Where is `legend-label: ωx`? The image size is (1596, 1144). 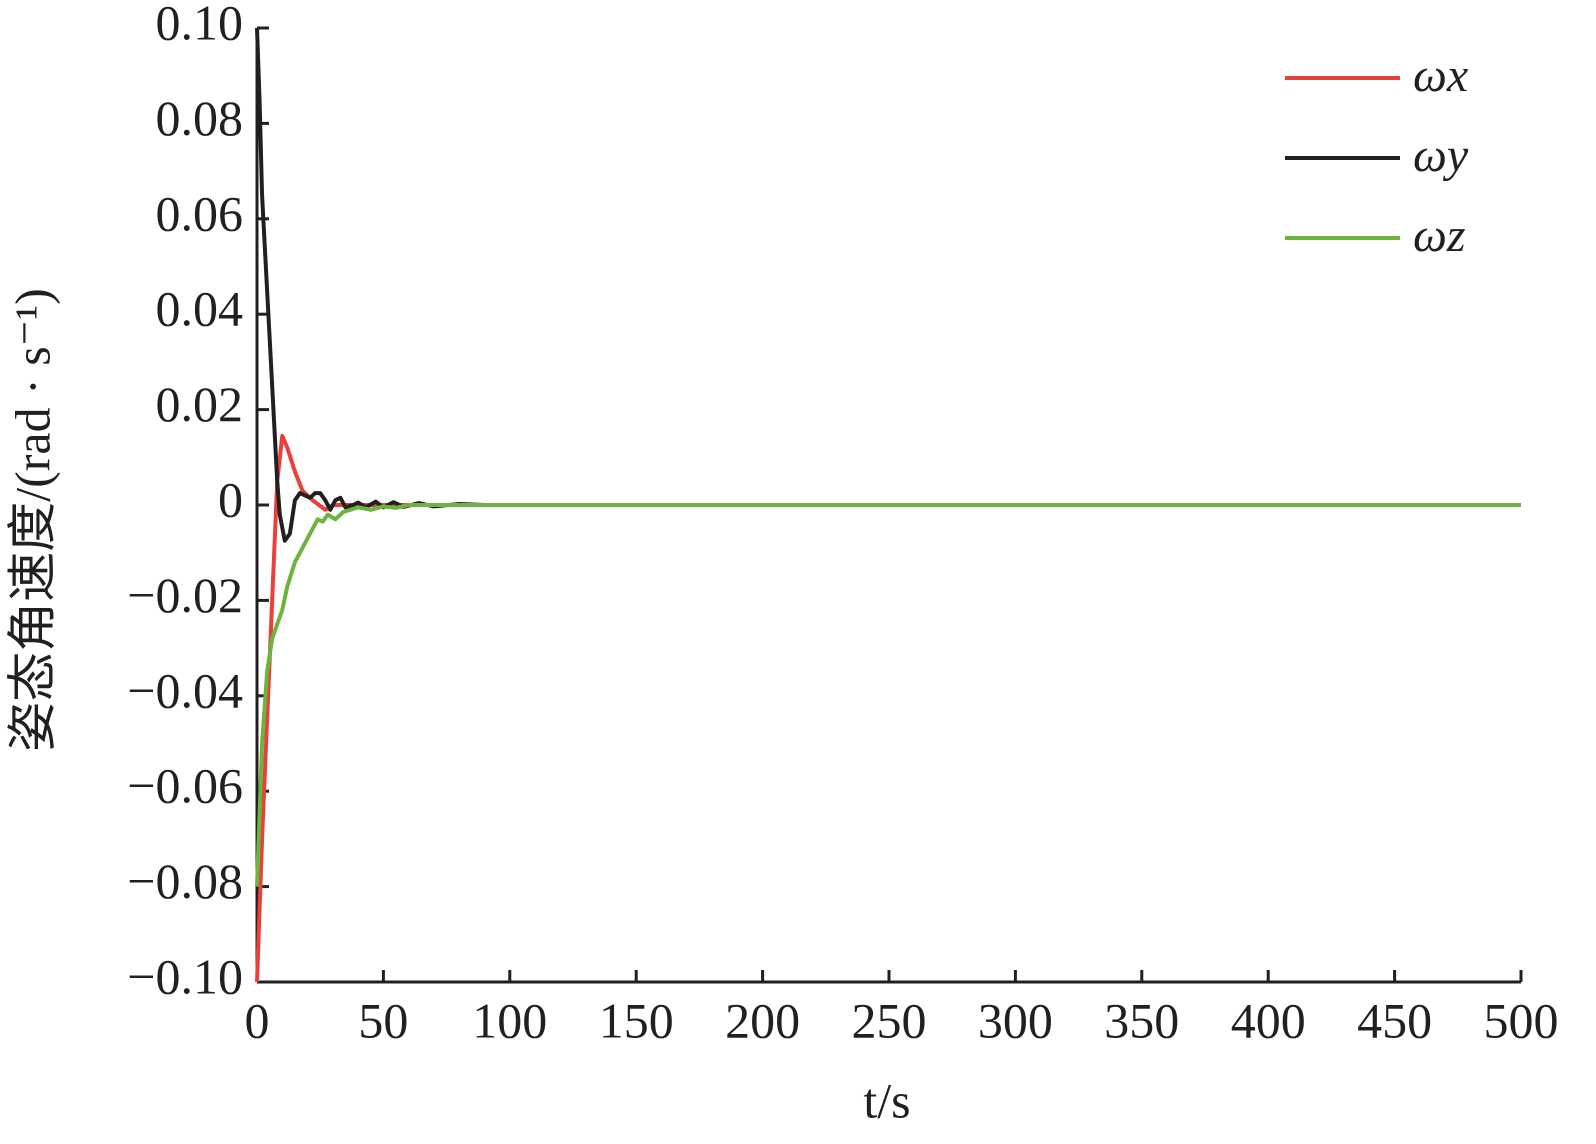 legend-label: ωx is located at coordinates (1440, 75).